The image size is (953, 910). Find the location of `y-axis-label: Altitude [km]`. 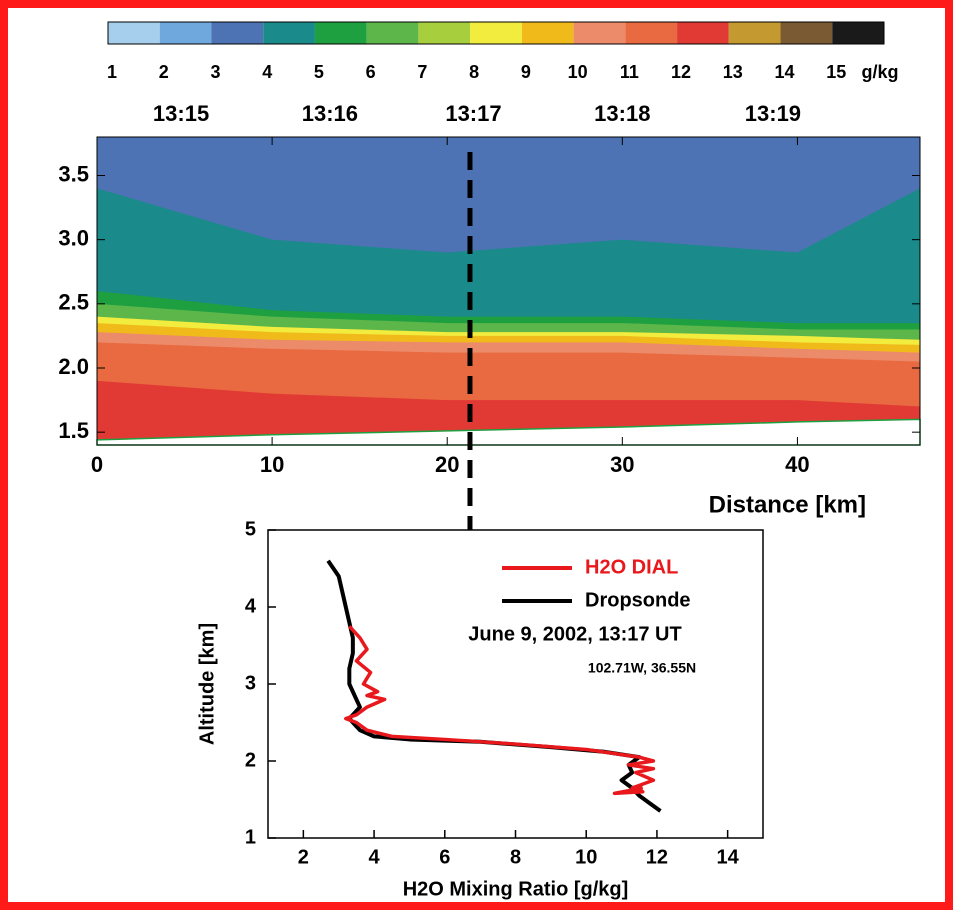

y-axis-label: Altitude [km] is located at coordinates (207, 684).